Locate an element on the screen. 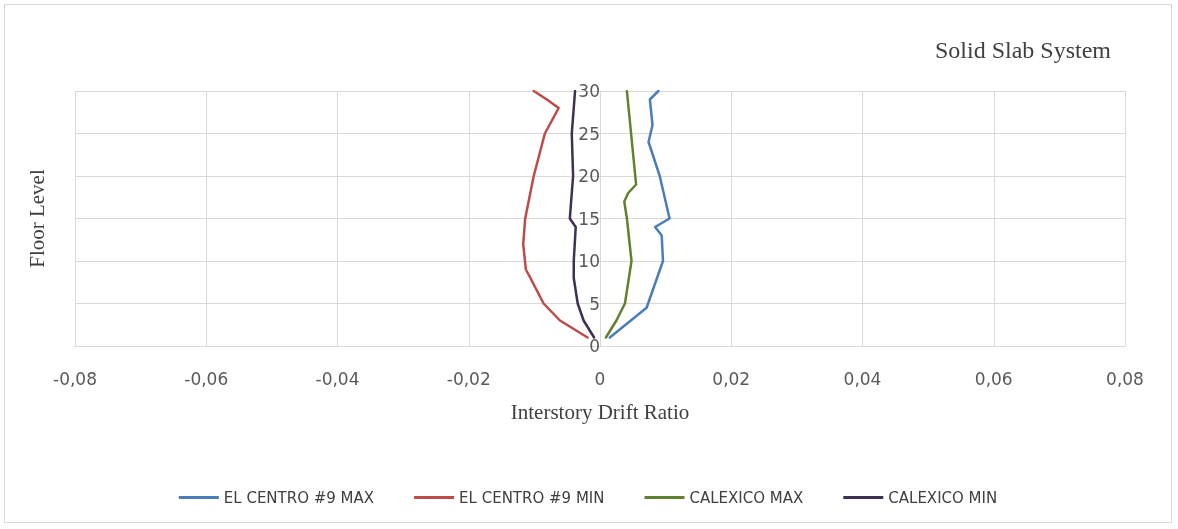 The image size is (1178, 529). y-tick-label: 20 is located at coordinates (589, 176).